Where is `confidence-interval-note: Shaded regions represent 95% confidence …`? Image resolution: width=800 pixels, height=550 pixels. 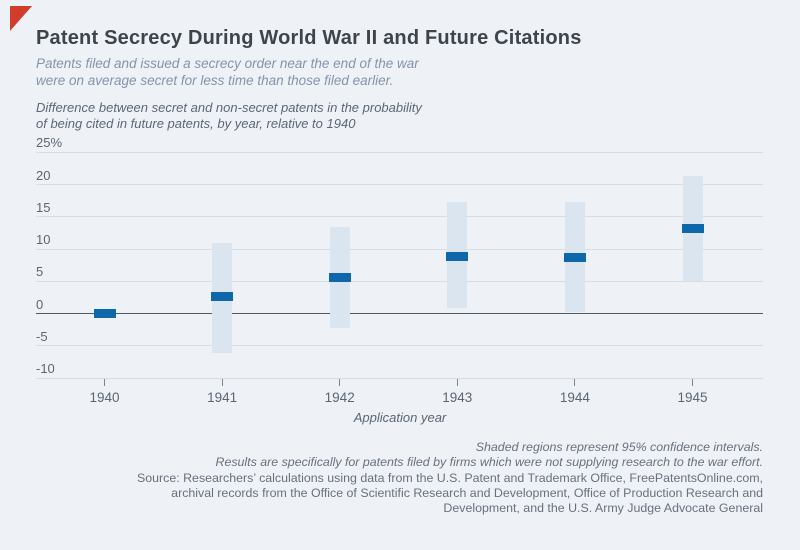 confidence-interval-note: Shaded regions represent 95% confidence … is located at coordinates (619, 447).